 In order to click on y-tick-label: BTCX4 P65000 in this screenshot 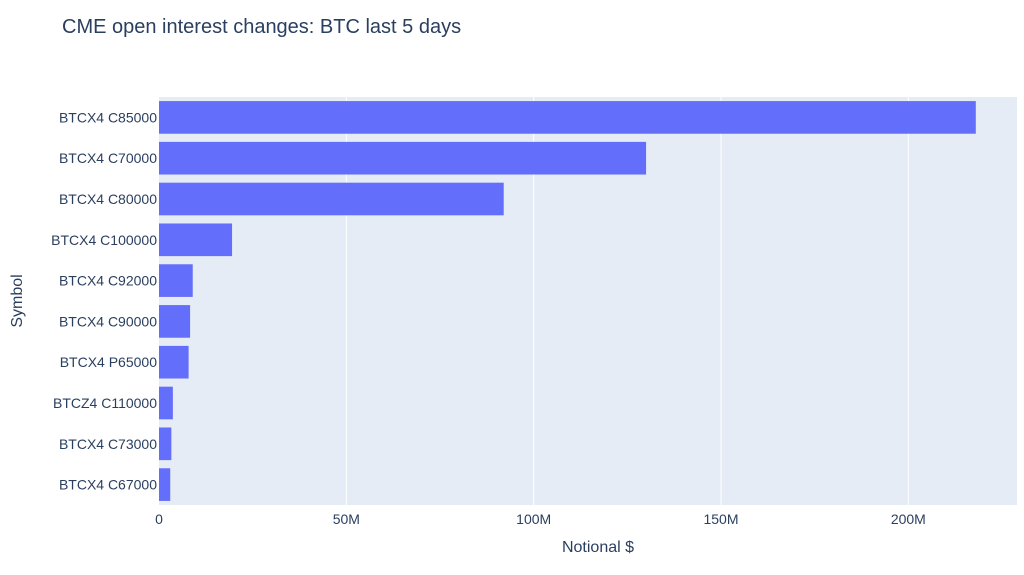, I will do `click(108, 362)`.